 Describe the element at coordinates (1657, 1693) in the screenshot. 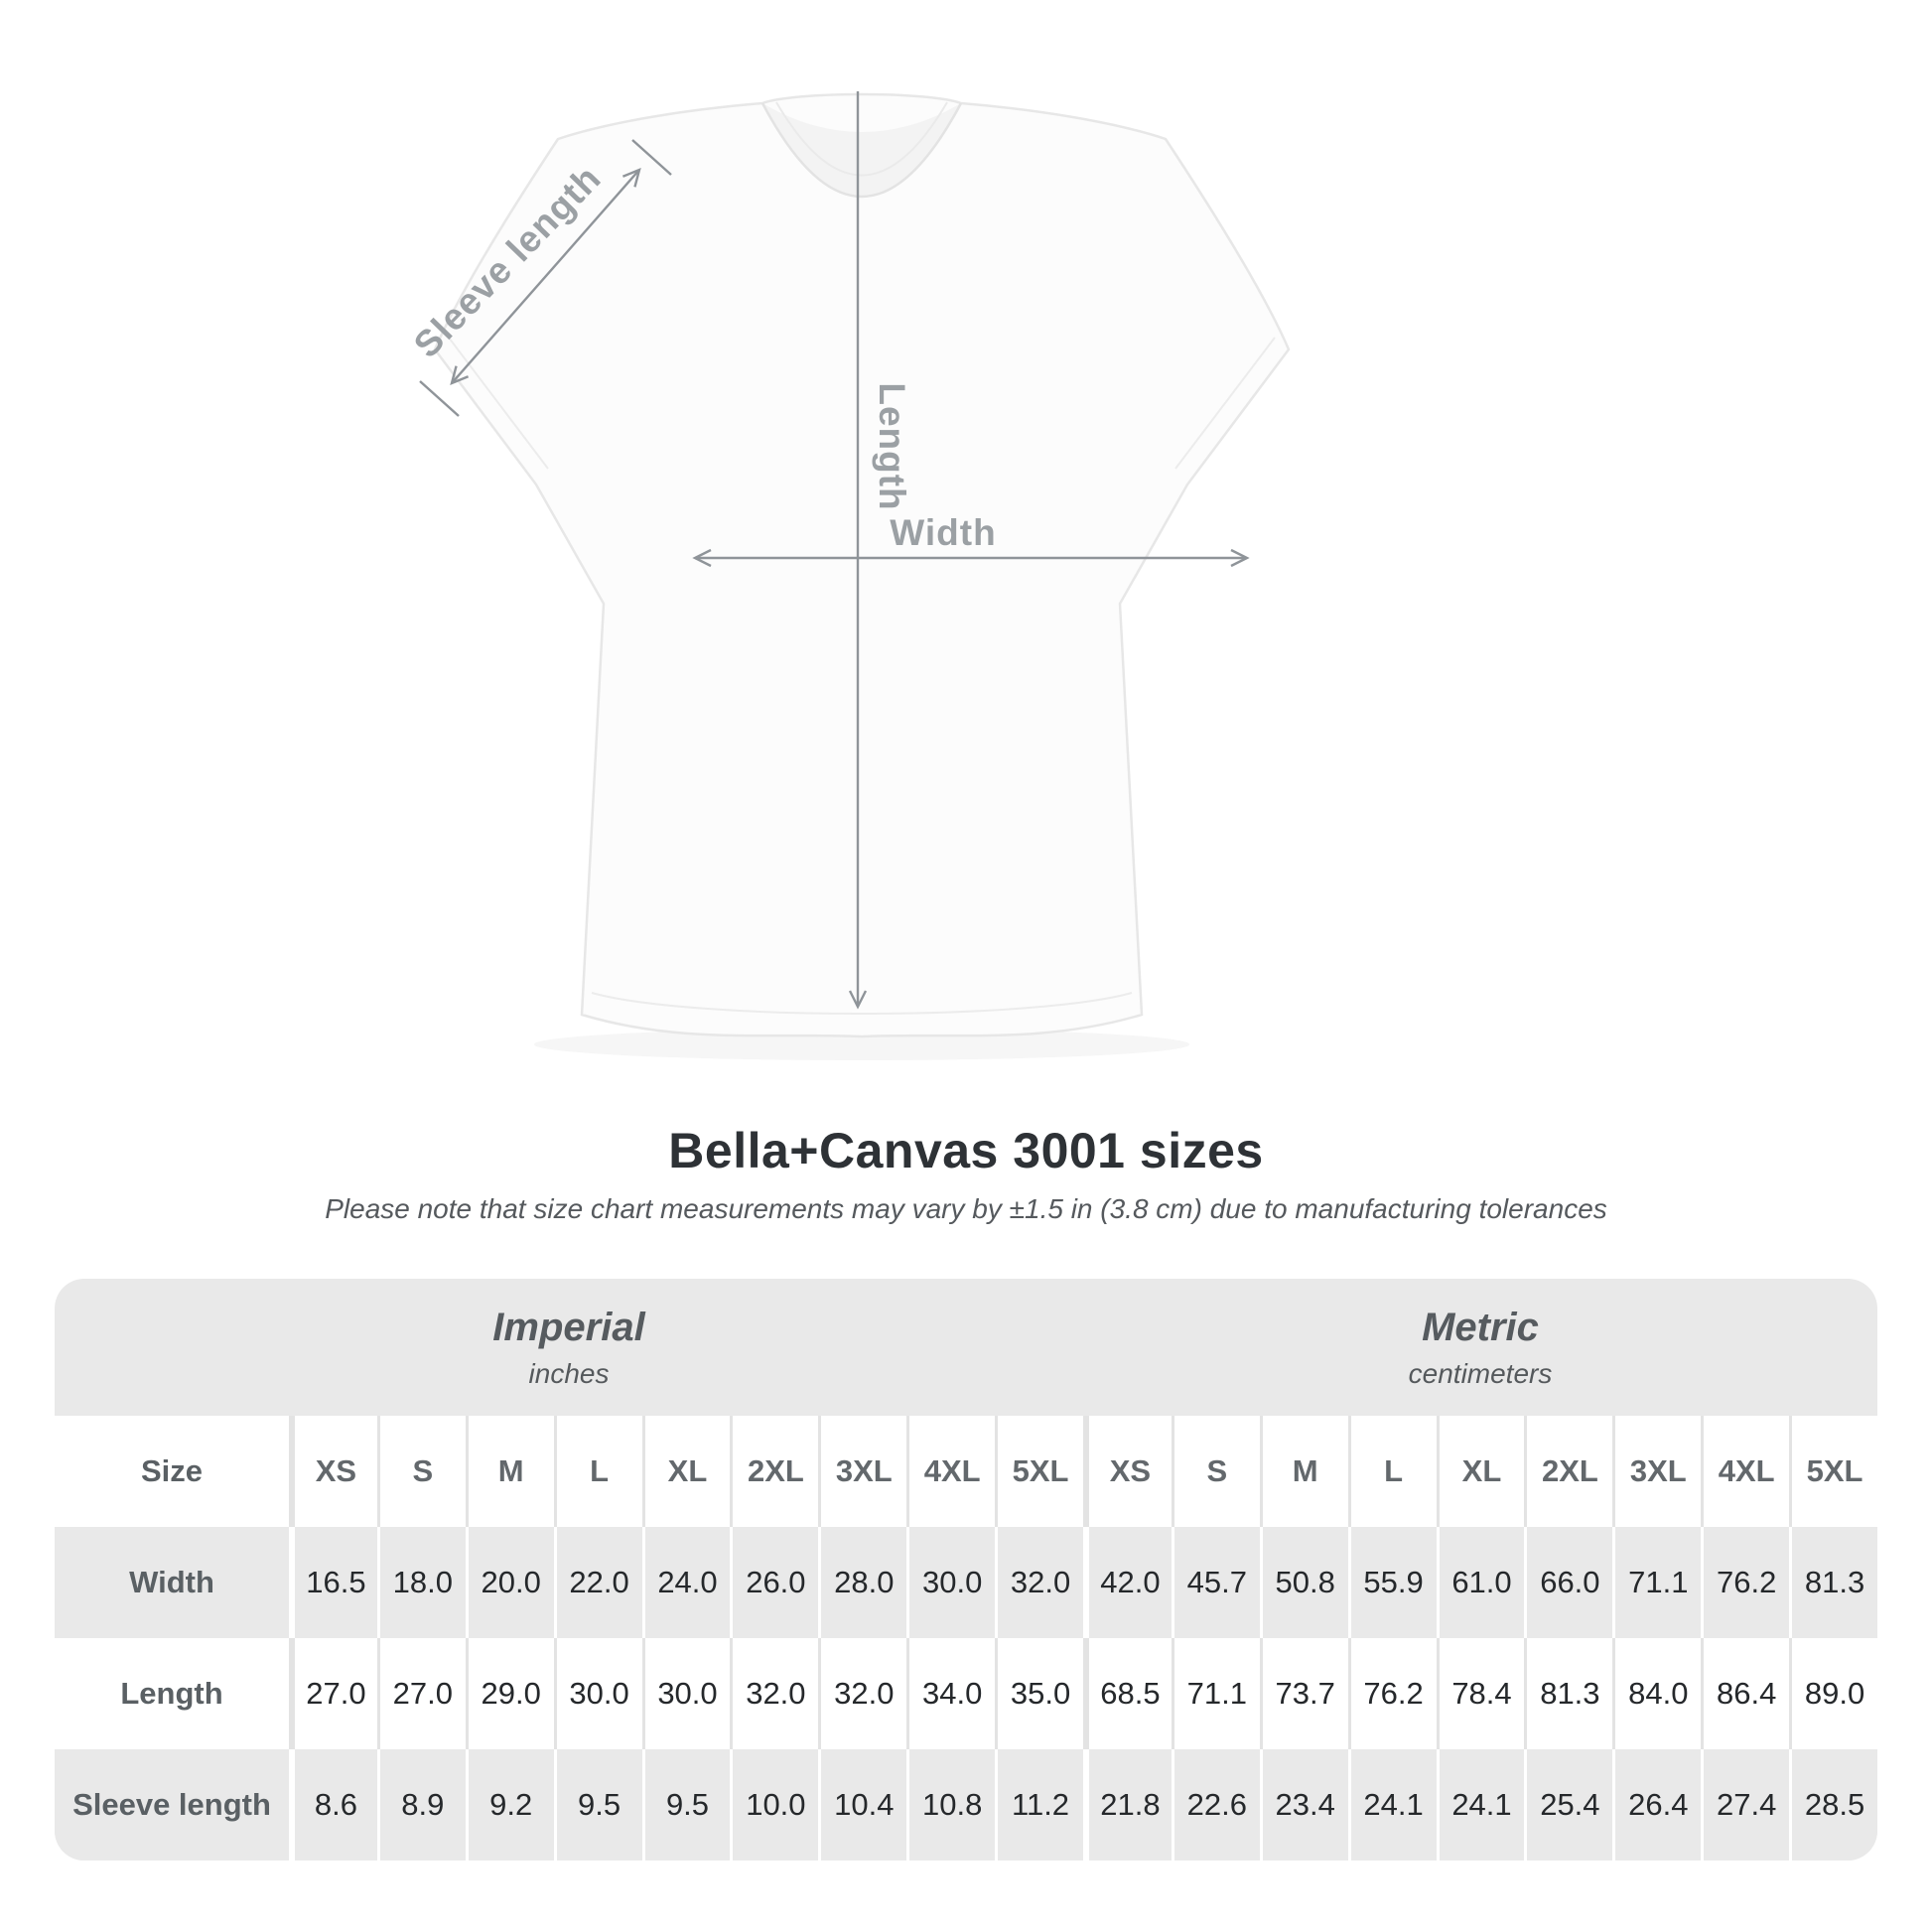

I see `value-cell-metric: 84.0` at that location.